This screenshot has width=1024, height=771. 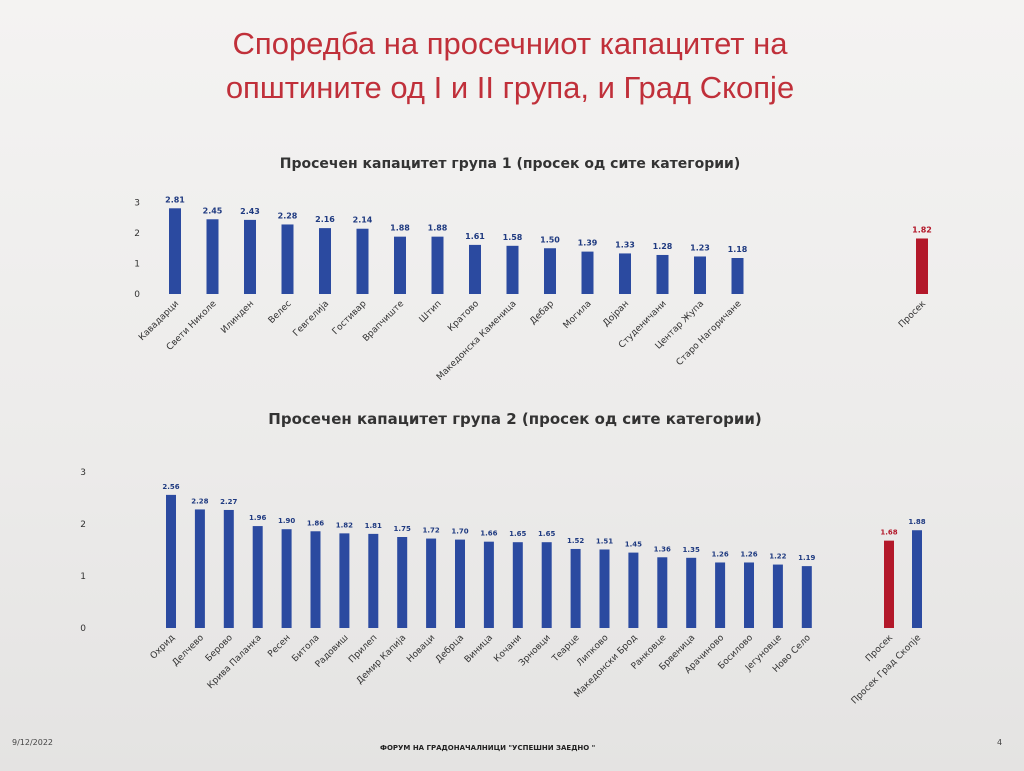 I want to click on data-label: 1.75, so click(x=402, y=529).